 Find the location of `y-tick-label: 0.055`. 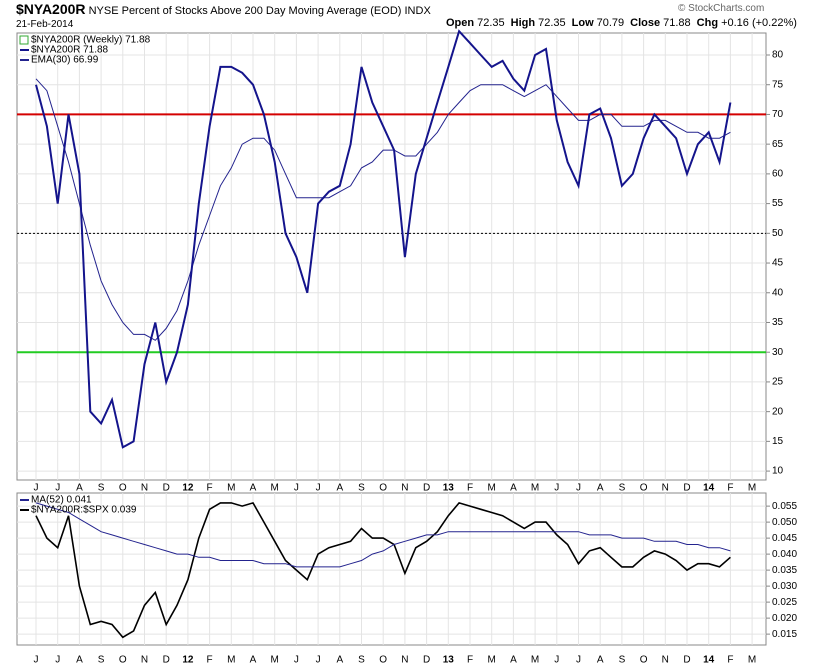

y-tick-label: 0.055 is located at coordinates (784, 506).